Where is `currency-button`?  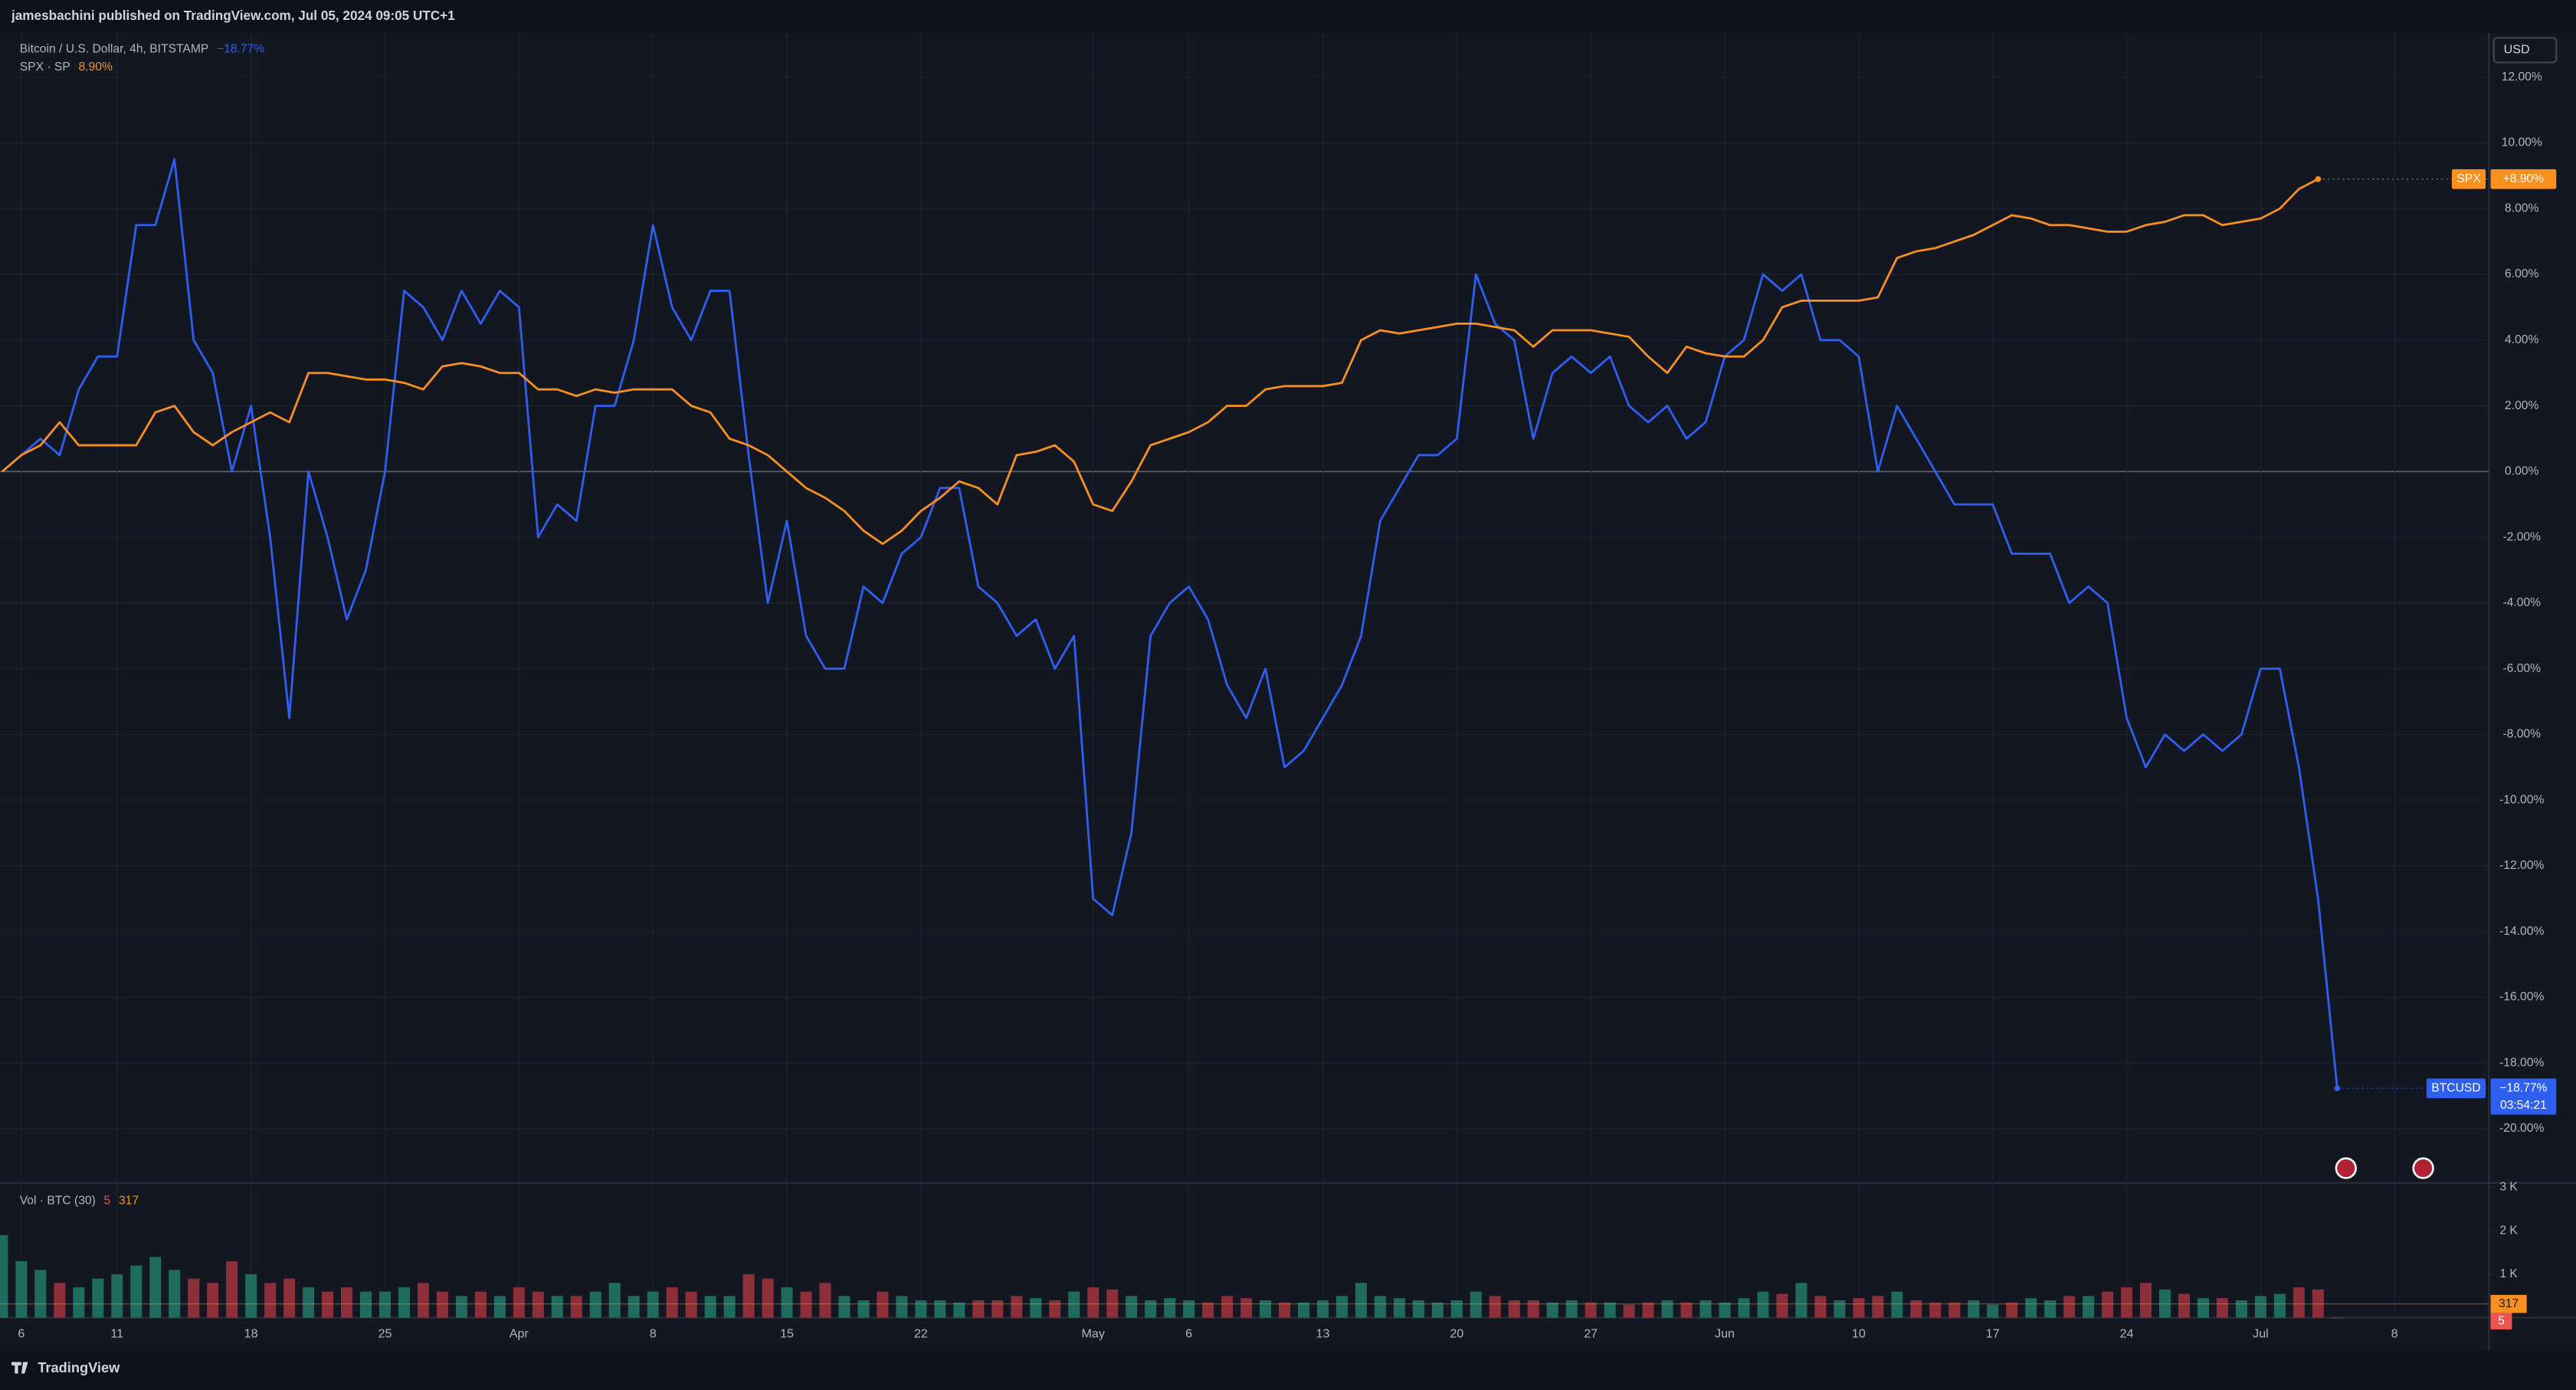
currency-button is located at coordinates (2525, 50).